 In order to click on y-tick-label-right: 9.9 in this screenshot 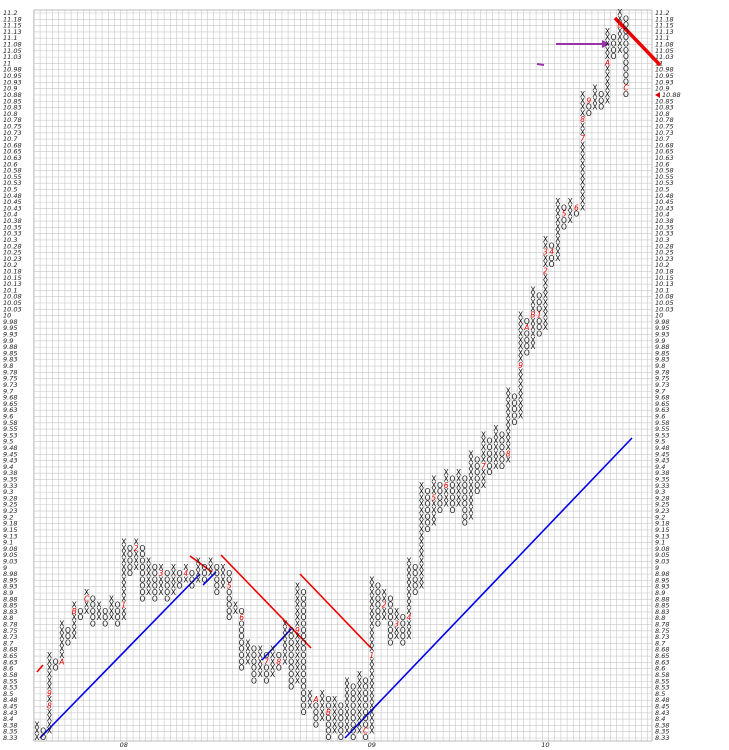, I will do `click(660, 341)`.